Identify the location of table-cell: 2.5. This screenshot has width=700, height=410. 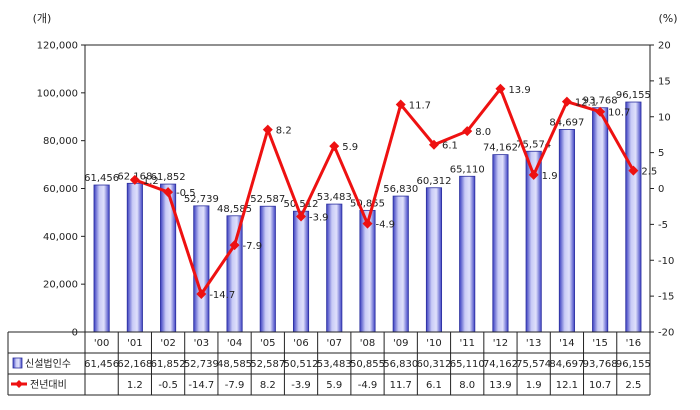
(633, 385).